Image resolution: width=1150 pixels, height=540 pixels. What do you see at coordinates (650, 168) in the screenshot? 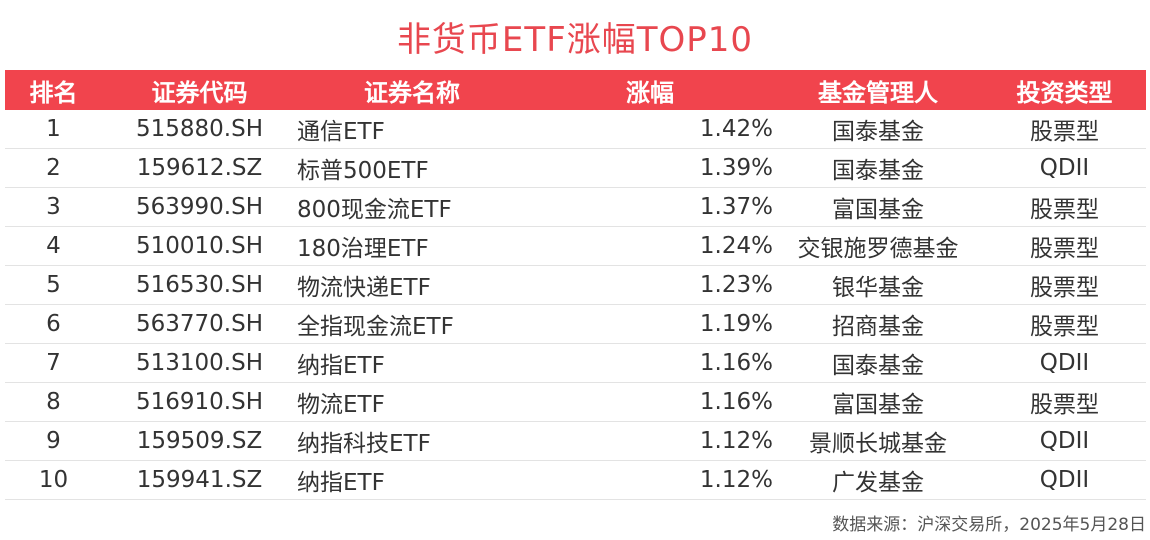
I see `cell-change: 1.39%` at bounding box center [650, 168].